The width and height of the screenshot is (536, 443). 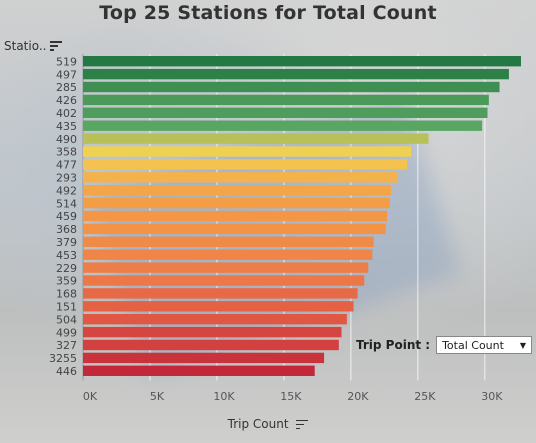 I want to click on x-sort-icon, so click(x=302, y=424).